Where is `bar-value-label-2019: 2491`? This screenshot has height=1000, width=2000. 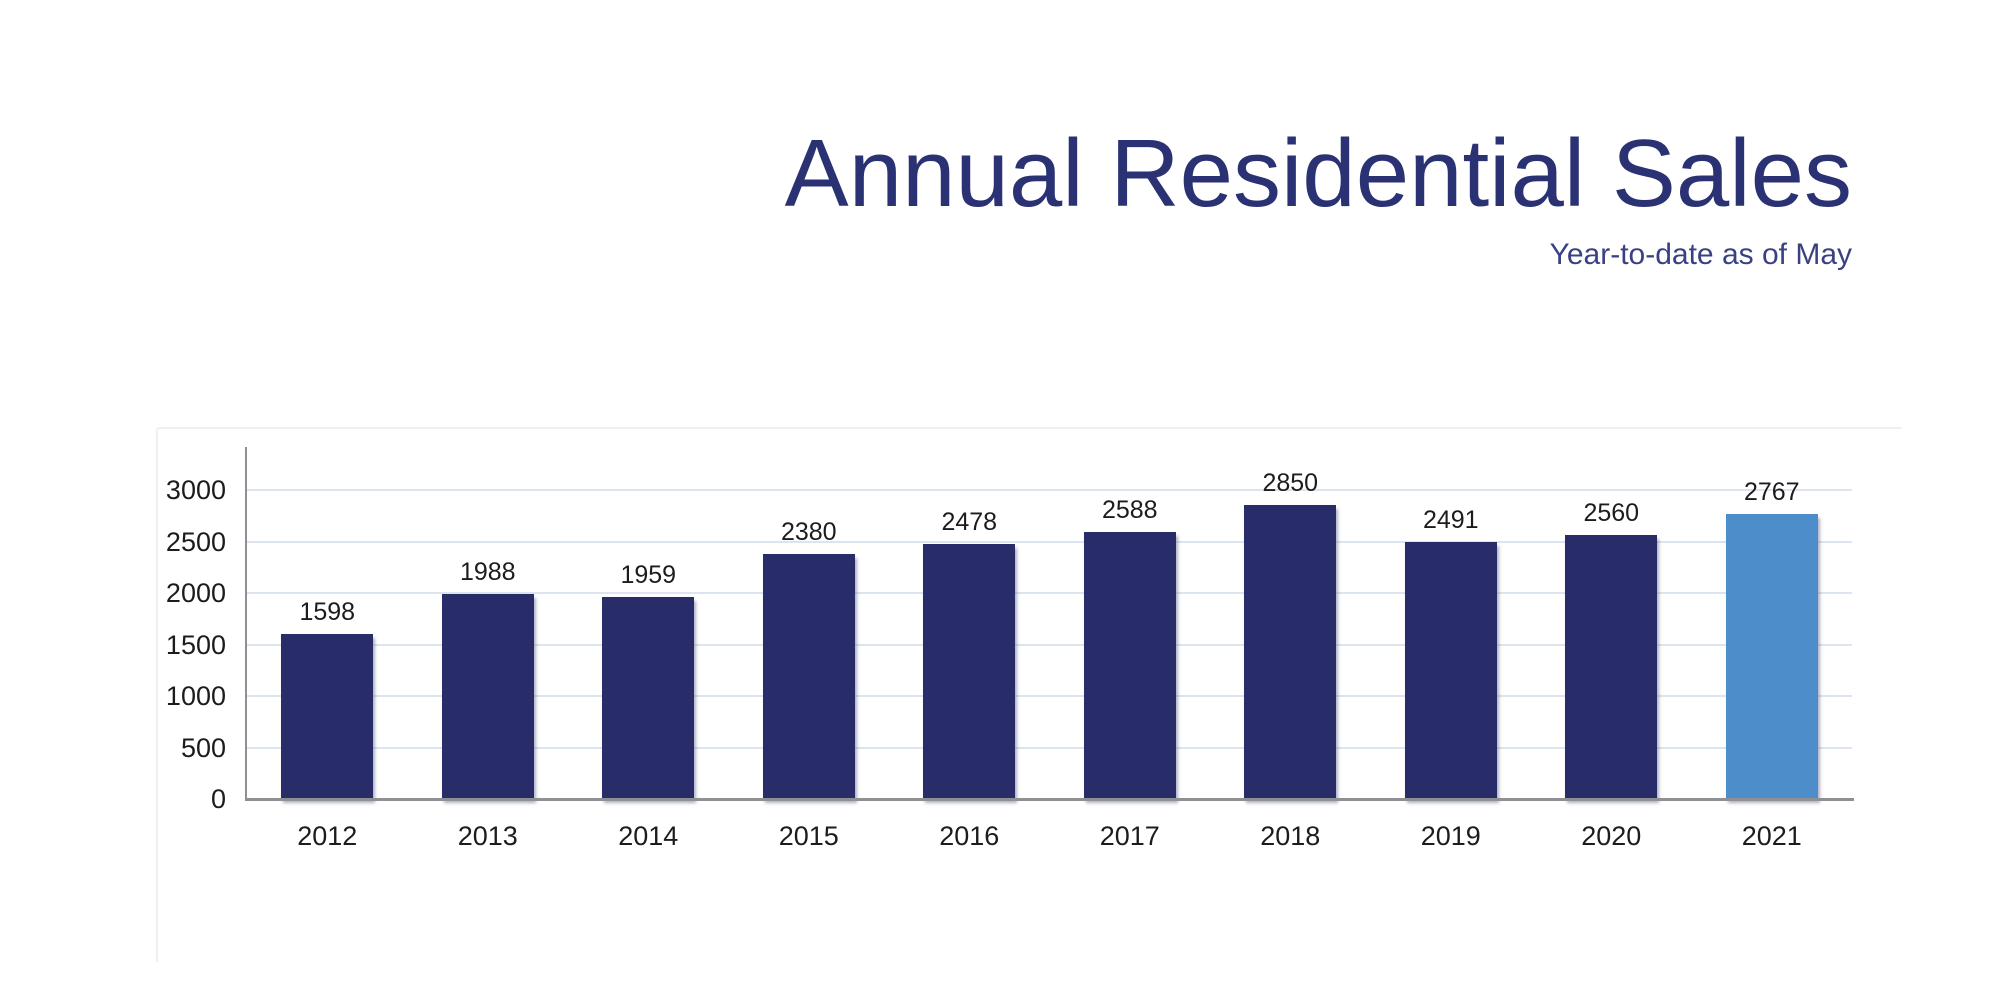
bar-value-label-2019: 2491 is located at coordinates (1450, 520).